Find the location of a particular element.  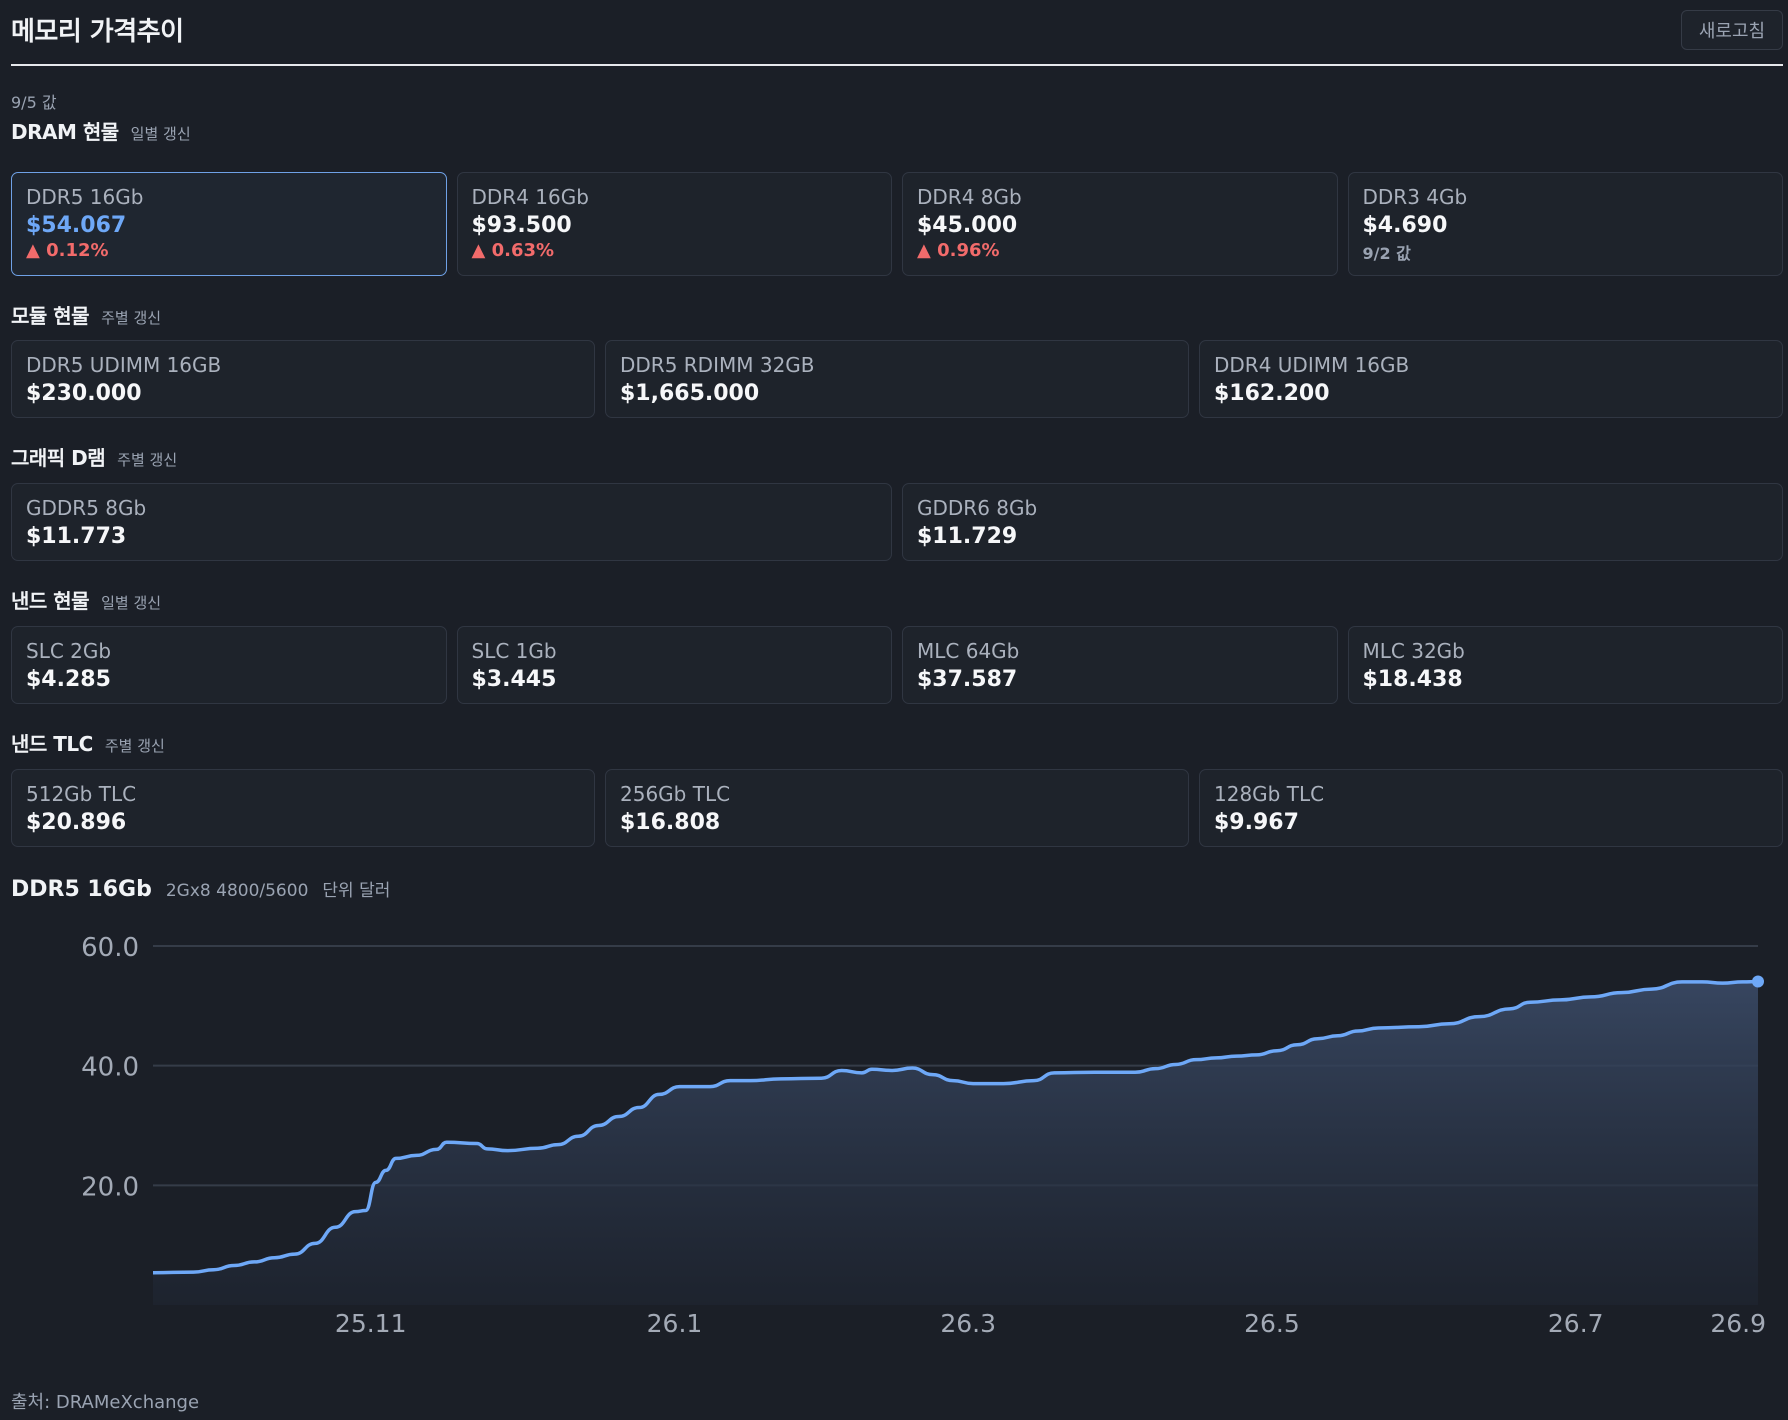

price-card-128gb-tlc: 128Gb TLC $9.967 is located at coordinates (1491, 808).